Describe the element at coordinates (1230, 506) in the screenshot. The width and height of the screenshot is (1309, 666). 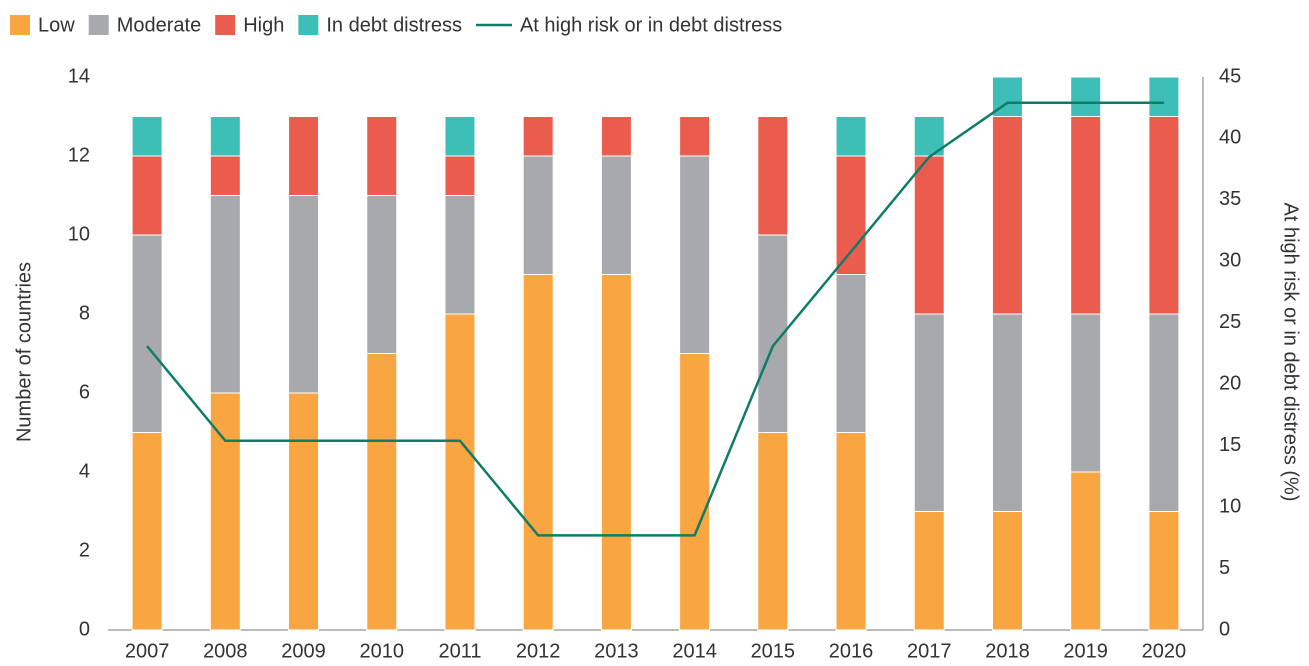
I see `y2-tick-label: 10` at that location.